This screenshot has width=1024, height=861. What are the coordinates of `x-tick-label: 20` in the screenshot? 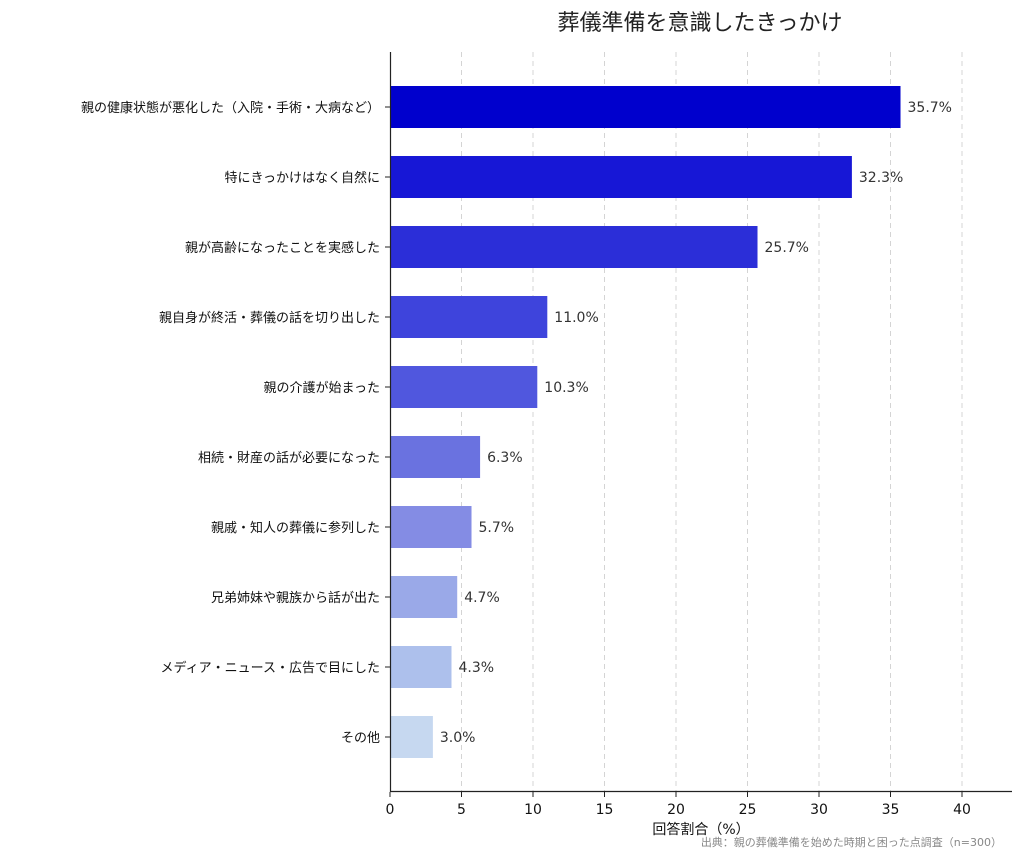 It's located at (676, 810).